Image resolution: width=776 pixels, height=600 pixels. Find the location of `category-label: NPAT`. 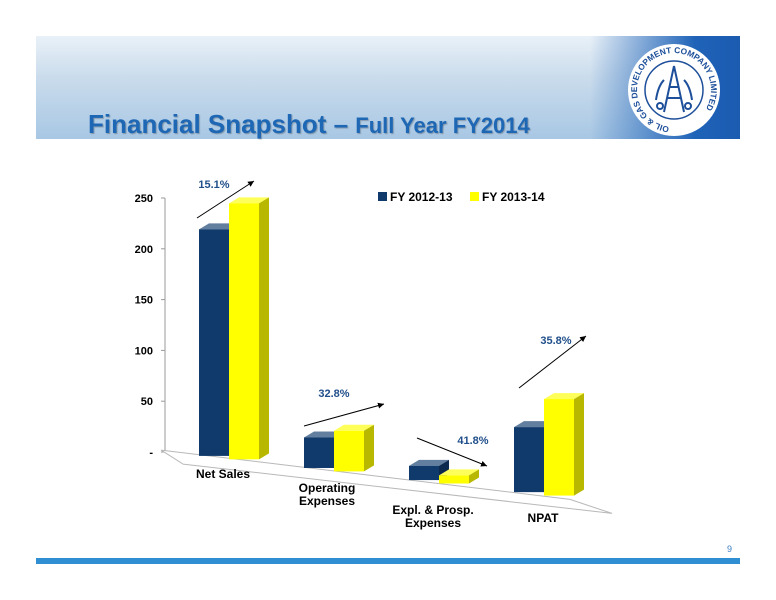

category-label: NPAT is located at coordinates (544, 518).